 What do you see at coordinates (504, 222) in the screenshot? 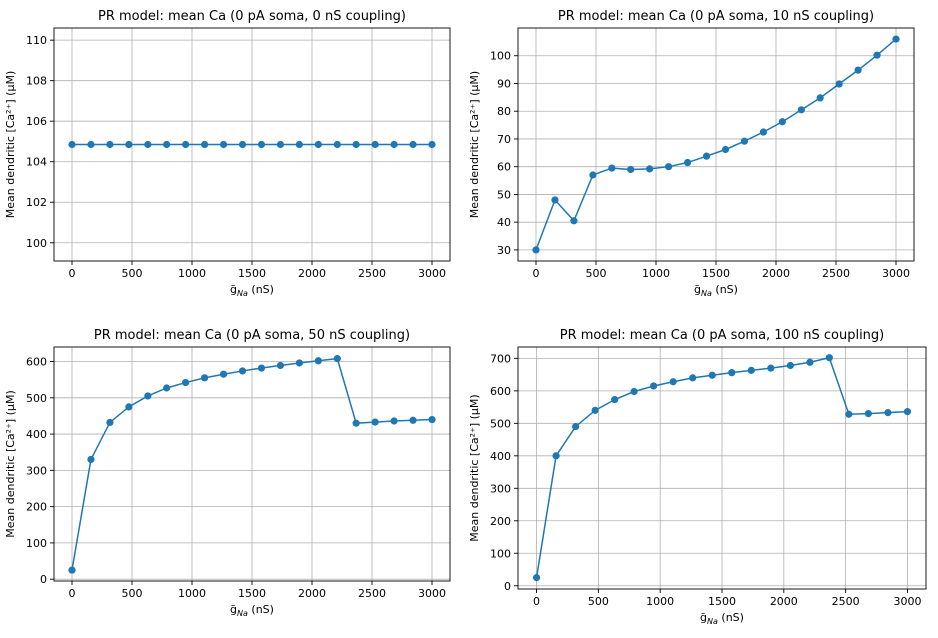
I see `y-tick-label: 40` at bounding box center [504, 222].